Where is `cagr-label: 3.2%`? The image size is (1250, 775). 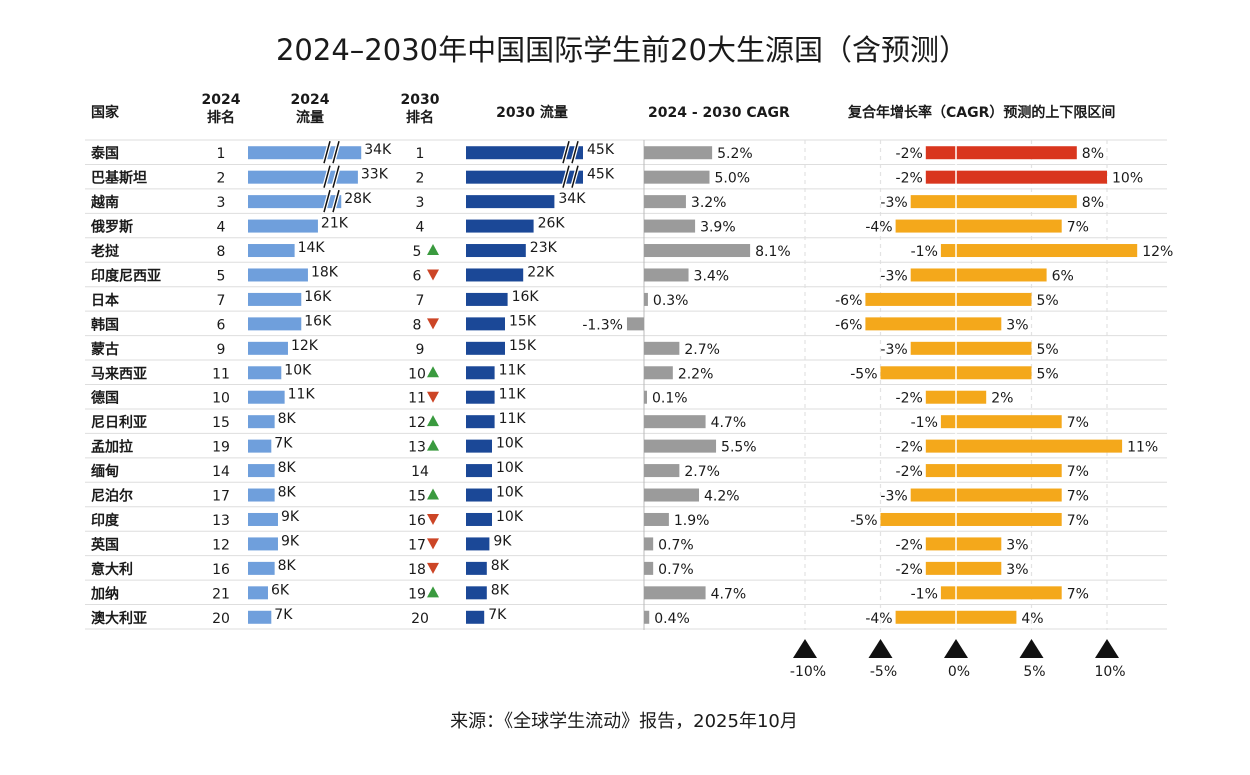
cagr-label: 3.2% is located at coordinates (709, 203).